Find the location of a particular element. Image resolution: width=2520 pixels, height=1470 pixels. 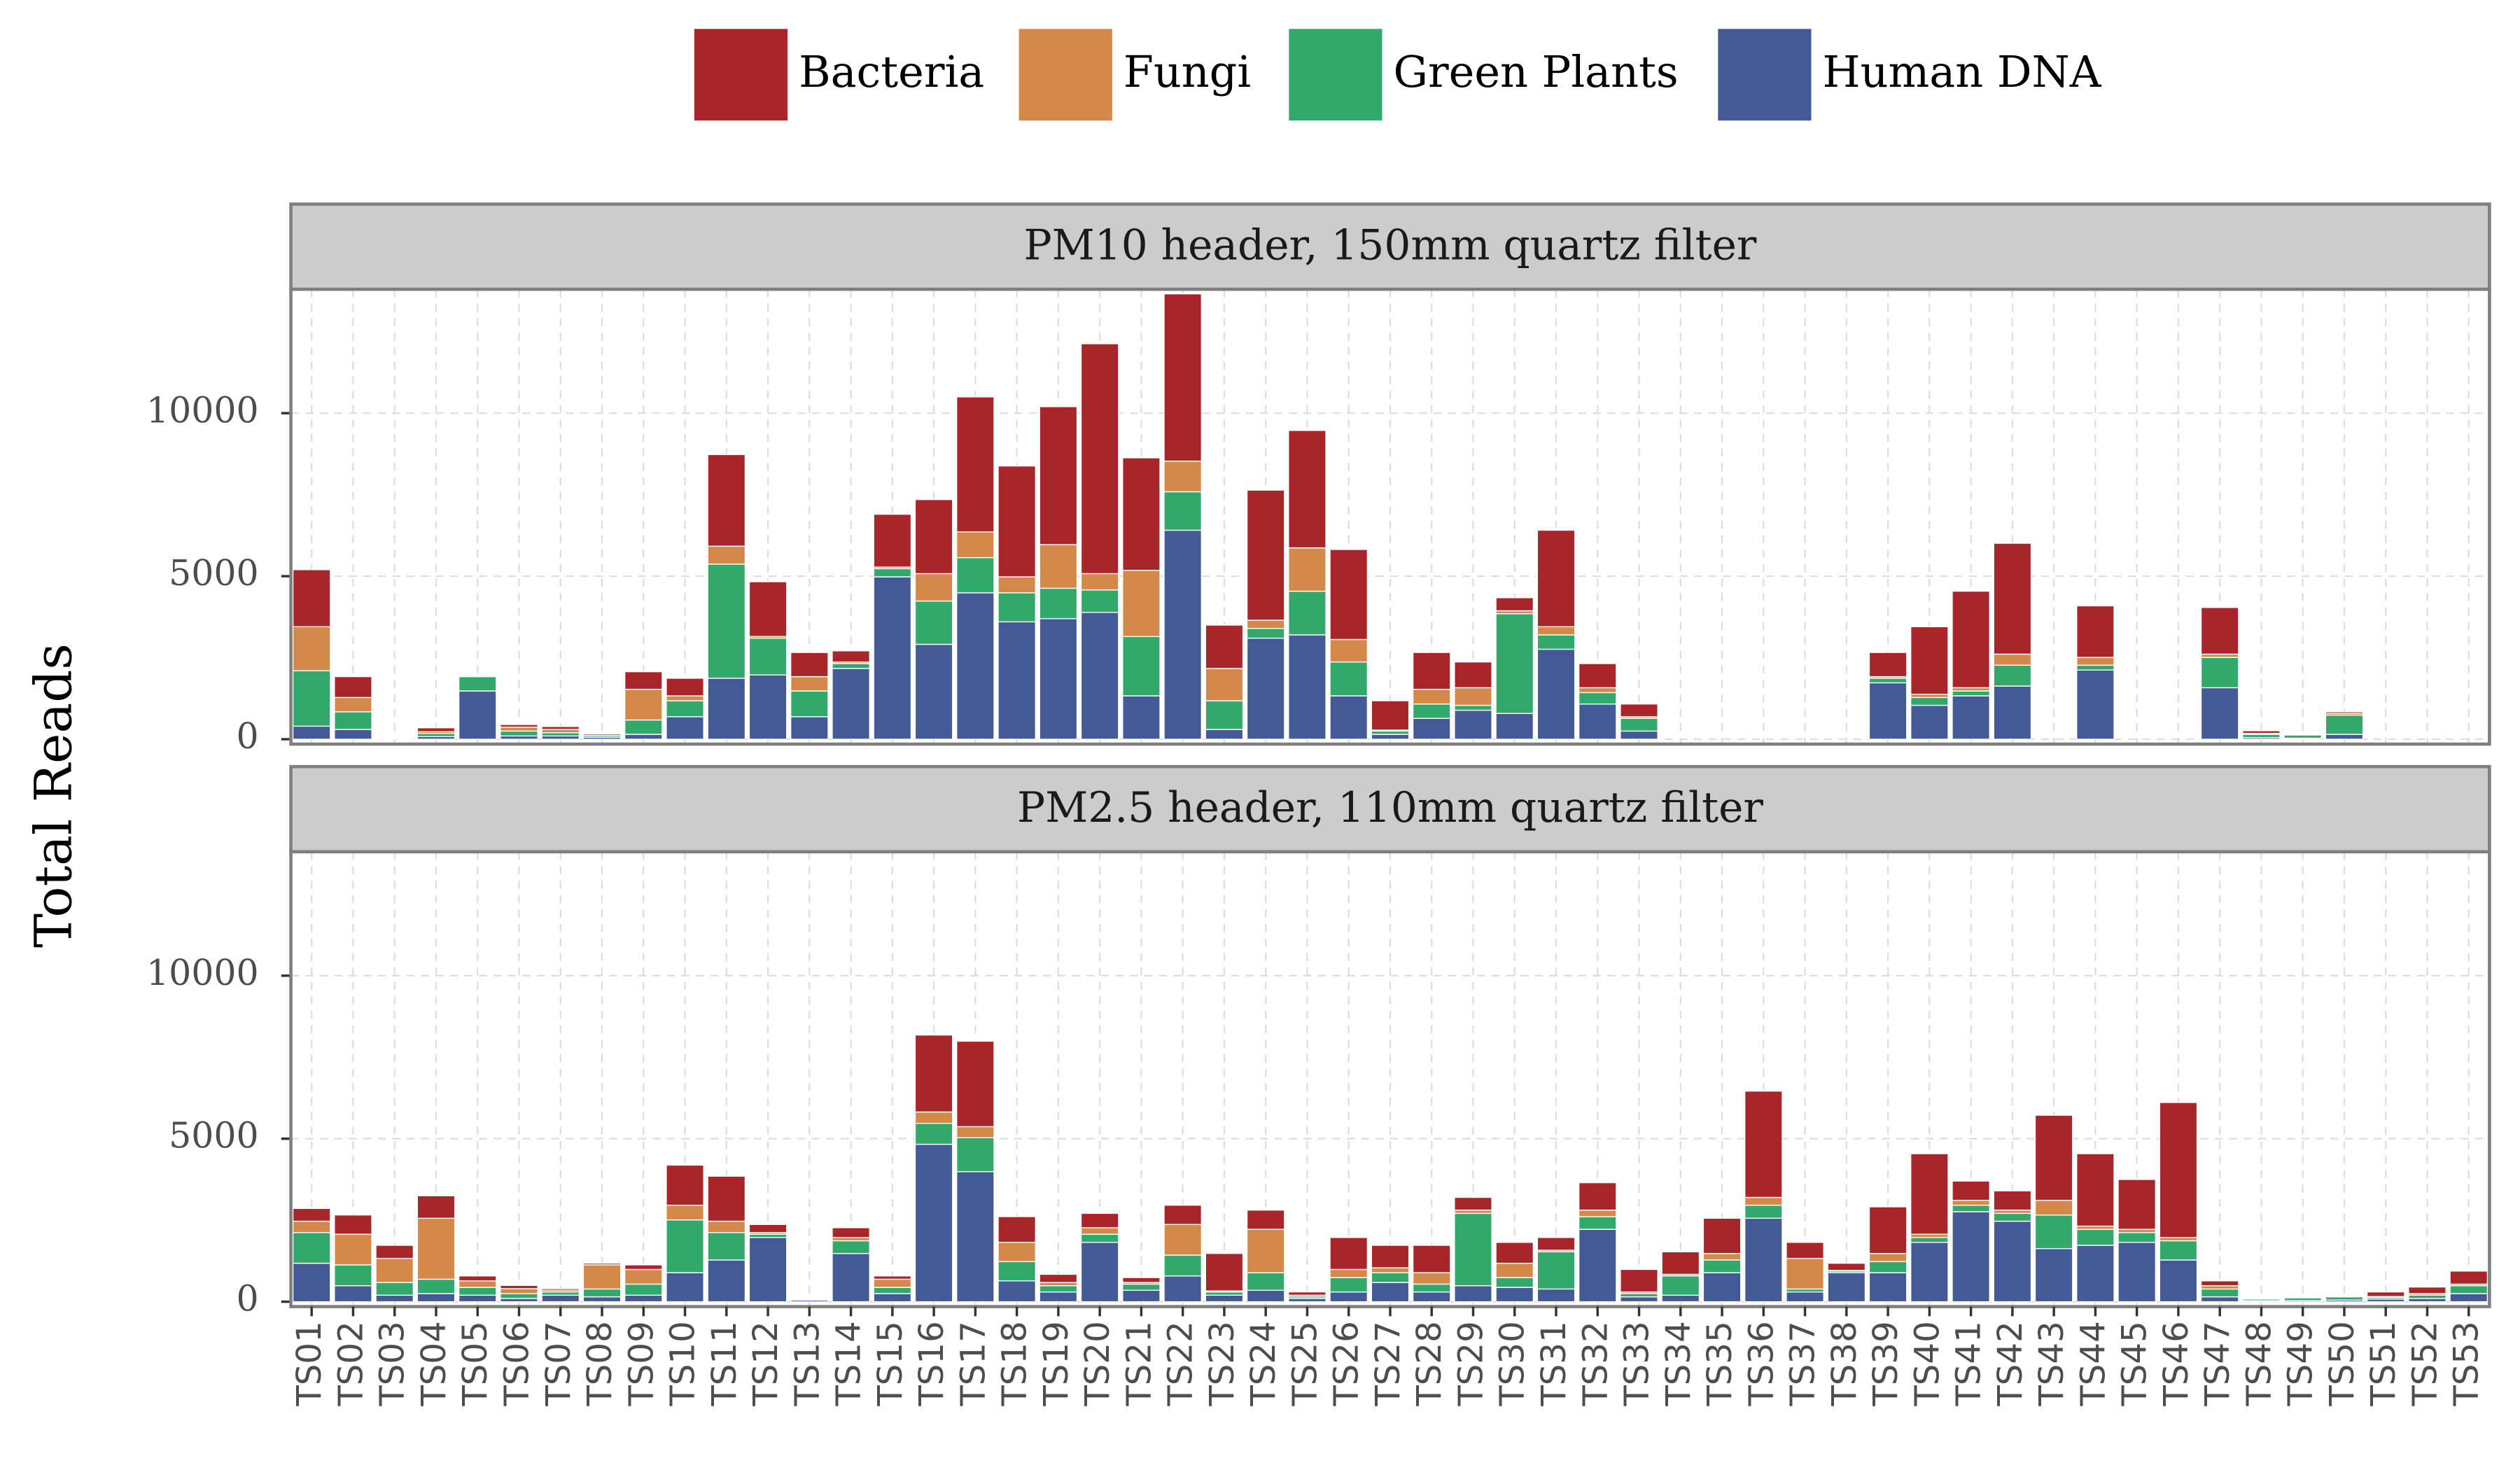

x-tick-label: TS10 is located at coordinates (683, 1363).